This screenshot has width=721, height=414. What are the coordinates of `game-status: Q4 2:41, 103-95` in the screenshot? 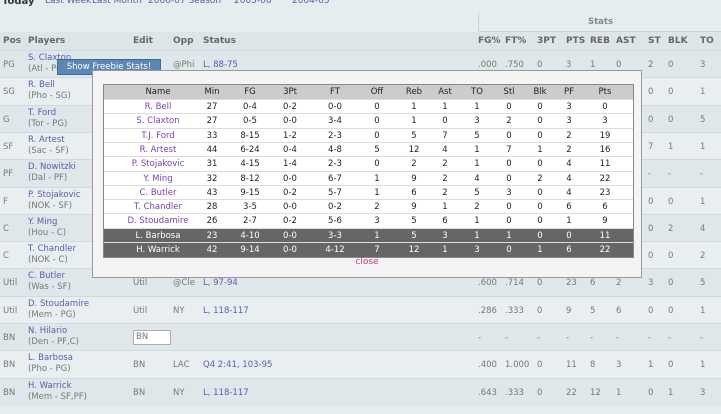 It's located at (238, 365).